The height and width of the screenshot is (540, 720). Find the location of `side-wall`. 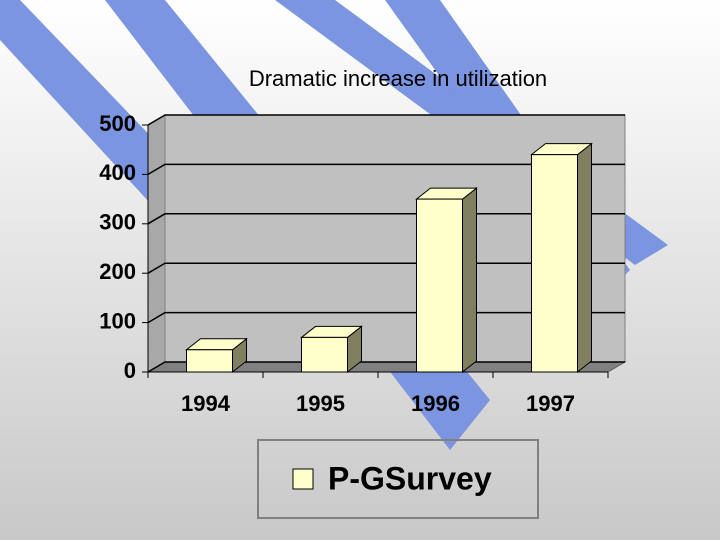

side-wall is located at coordinates (156, 243).